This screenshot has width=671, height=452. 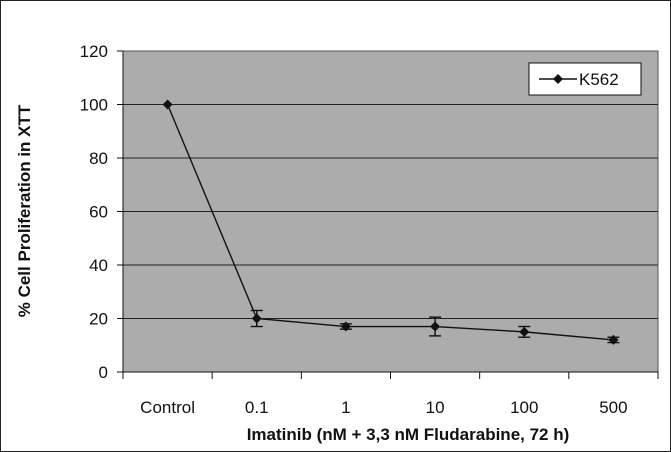 I want to click on y-tick-label: 100, so click(x=94, y=105).